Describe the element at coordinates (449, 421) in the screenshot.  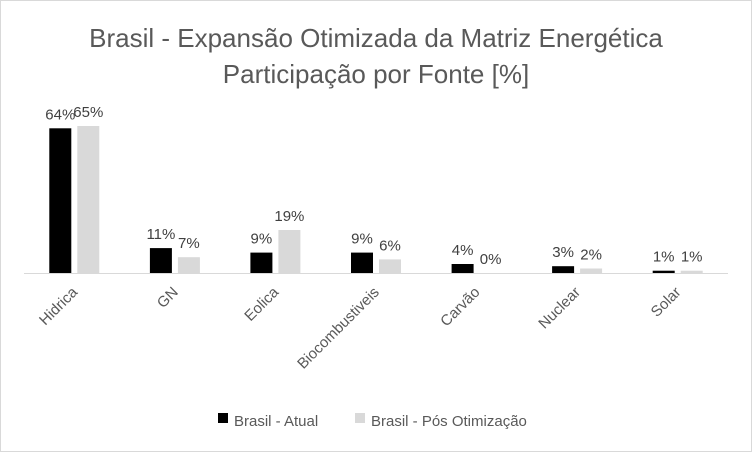
I see `legend-label-pos-otimizacao: Brasil - Pós Otimização` at that location.